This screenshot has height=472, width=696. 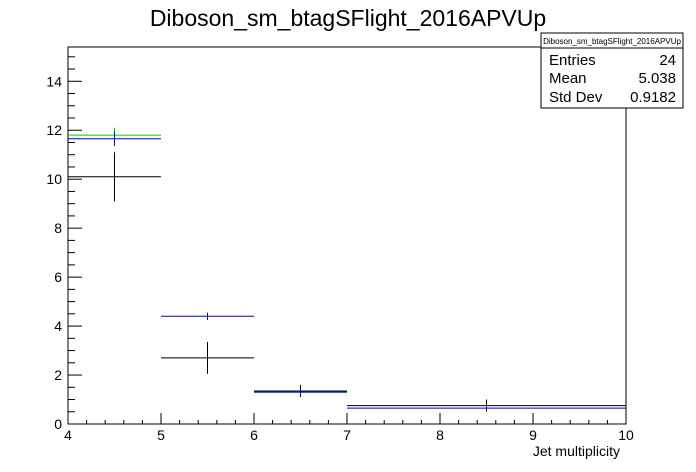 I want to click on x-tick-label: 6, so click(x=254, y=435).